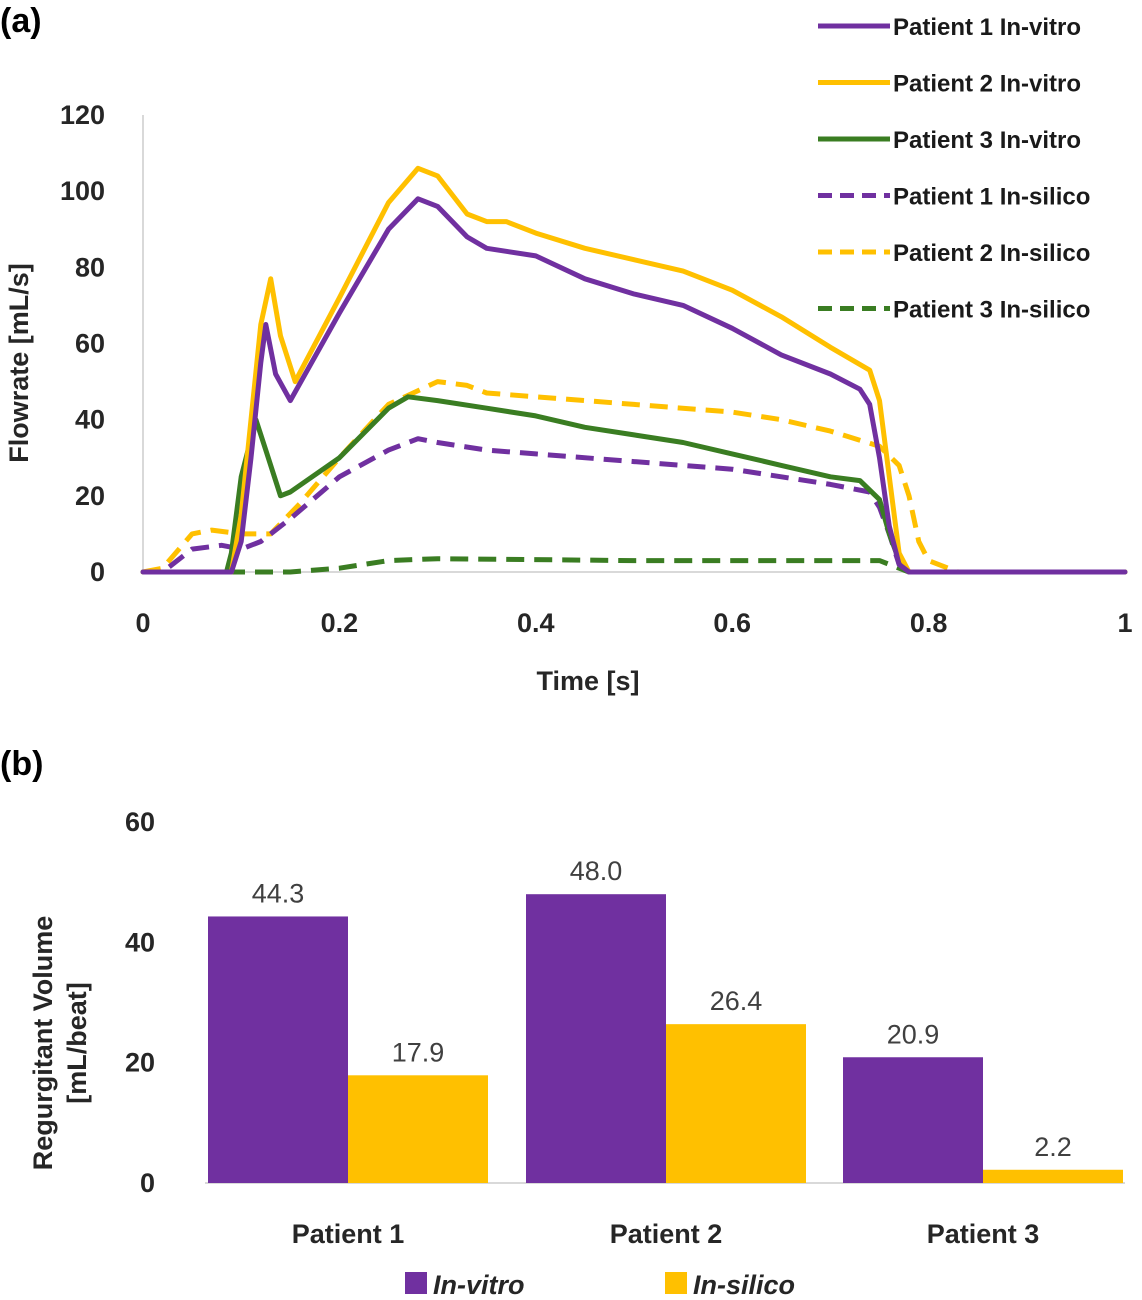  What do you see at coordinates (278, 893) in the screenshot?
I see `data-label: 44.3` at bounding box center [278, 893].